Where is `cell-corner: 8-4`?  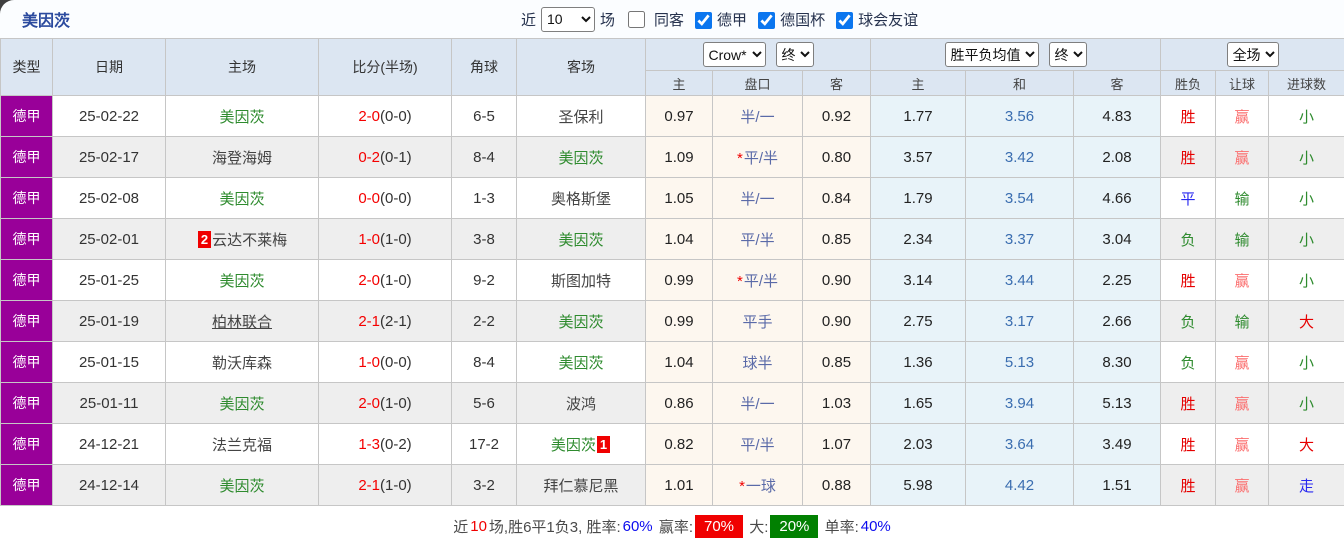 cell-corner: 8-4 is located at coordinates (484, 157).